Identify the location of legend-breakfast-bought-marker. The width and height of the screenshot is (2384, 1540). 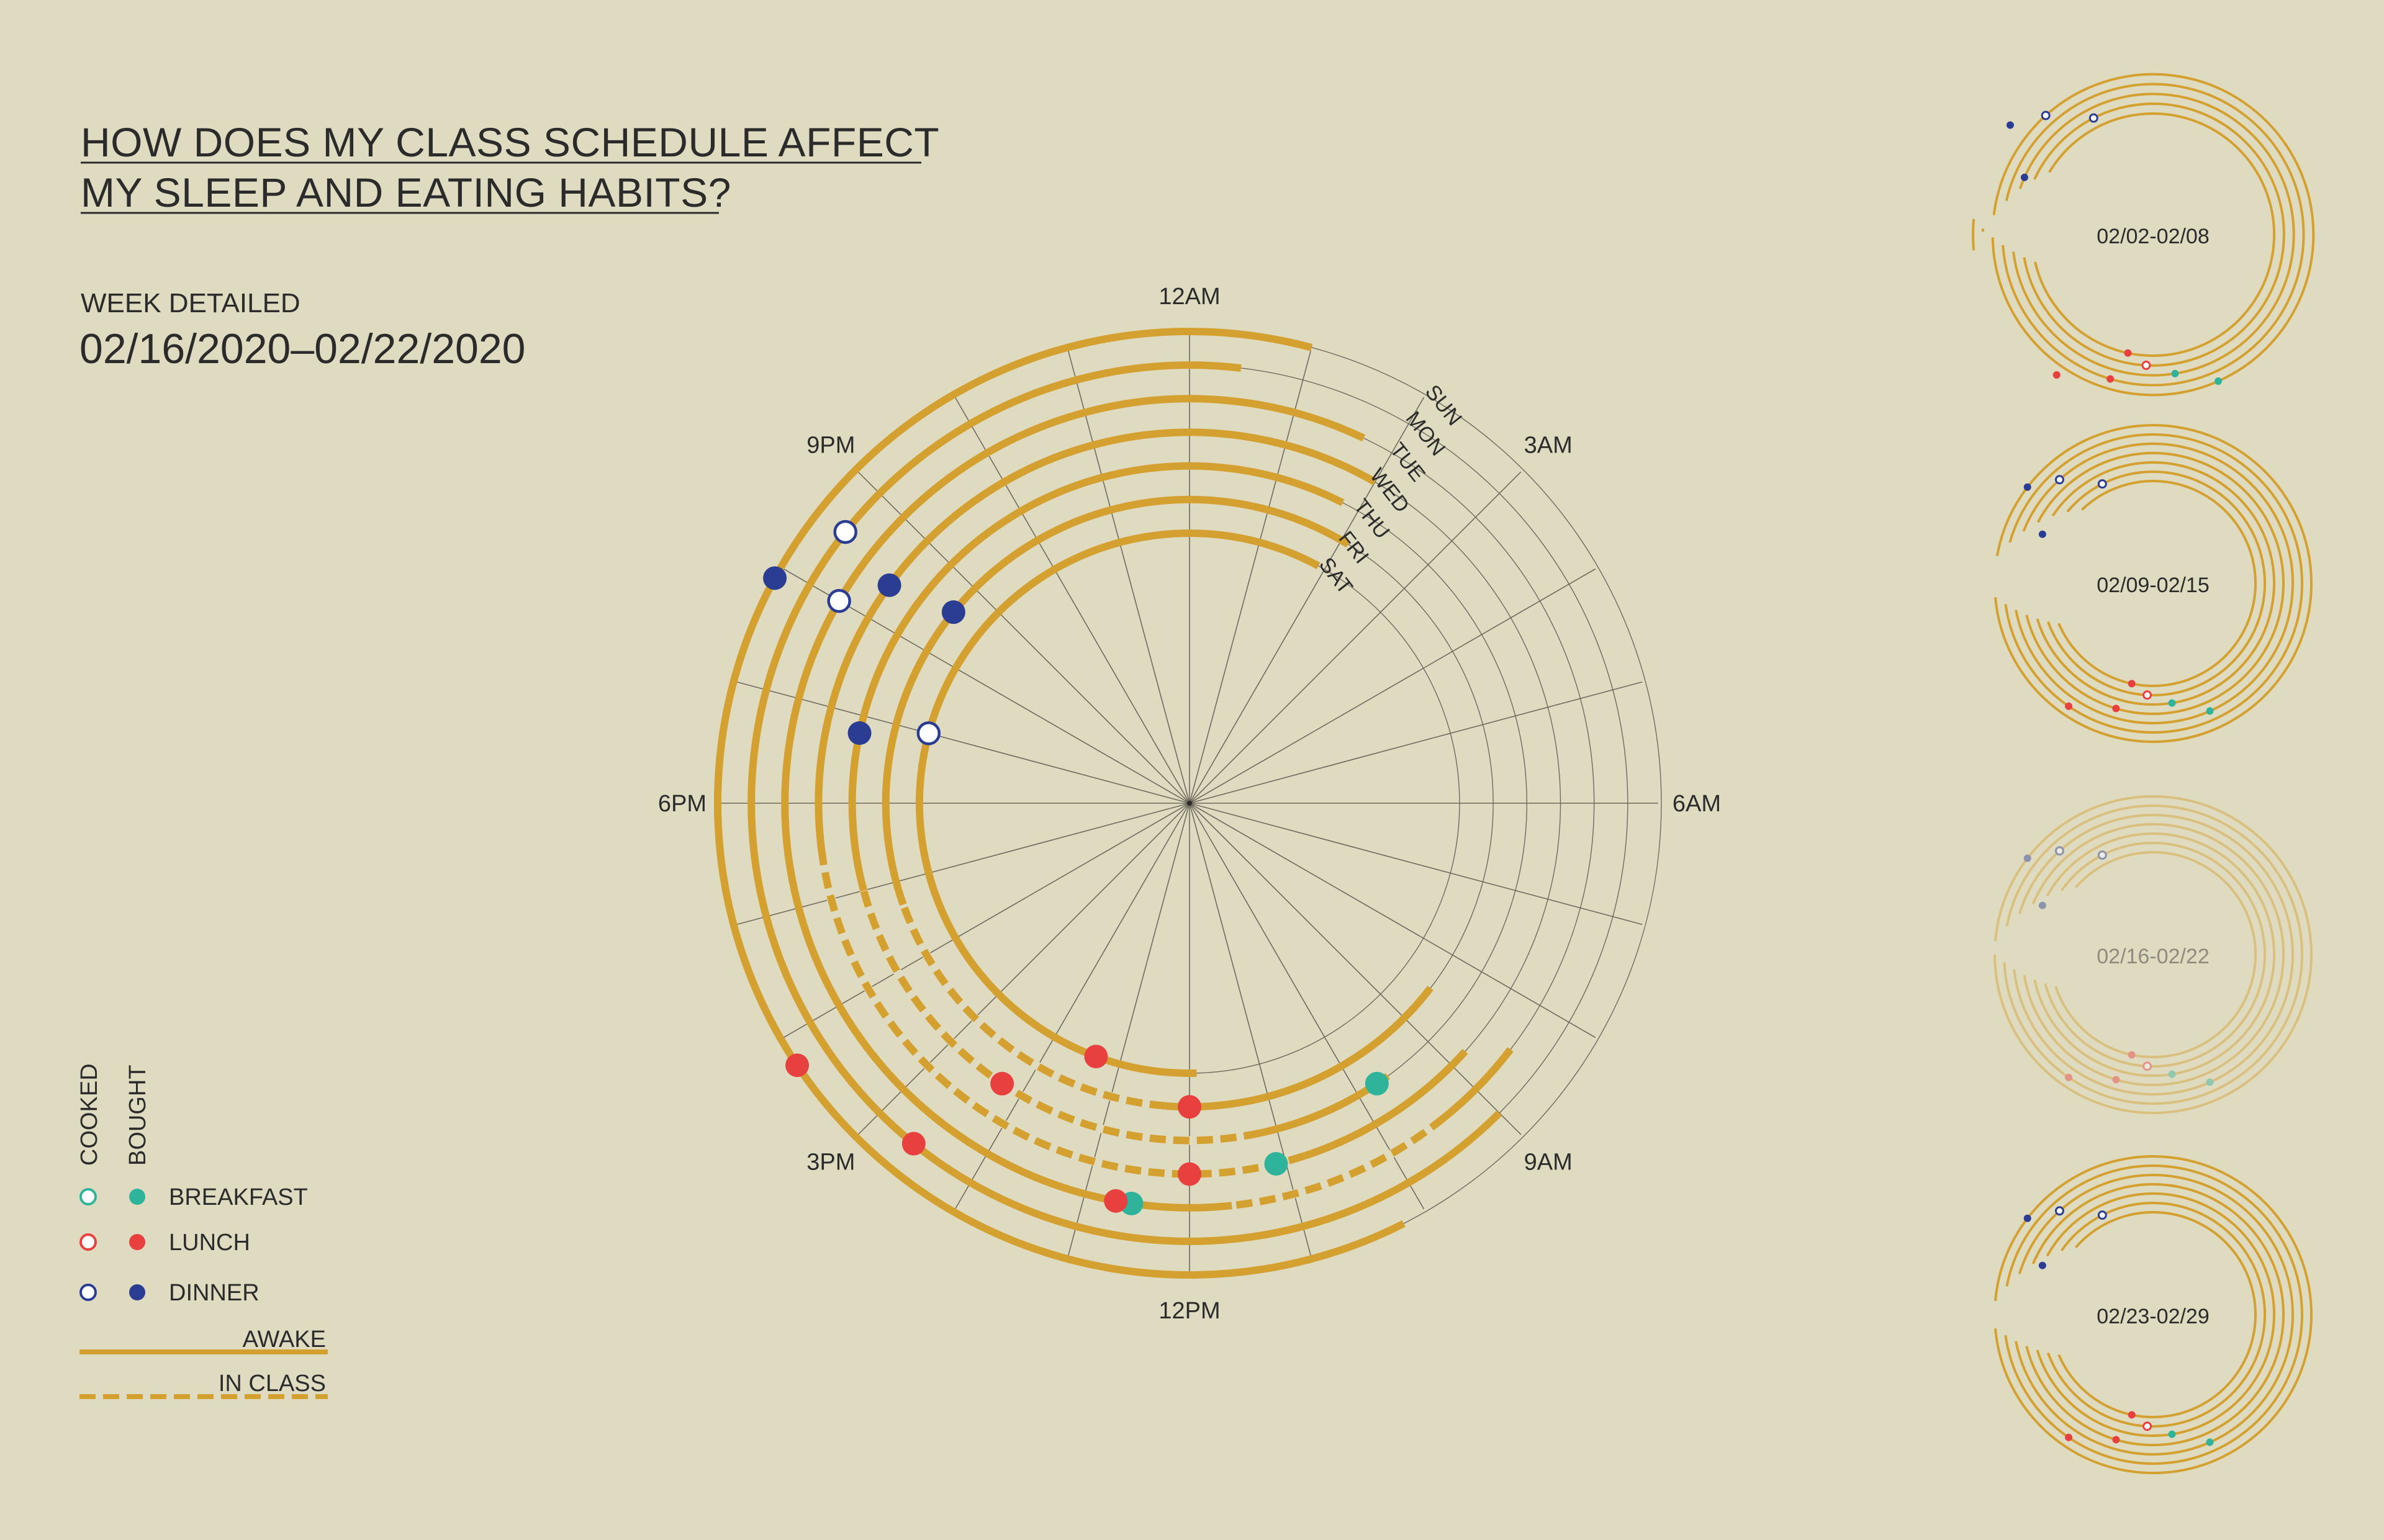
(137, 1197).